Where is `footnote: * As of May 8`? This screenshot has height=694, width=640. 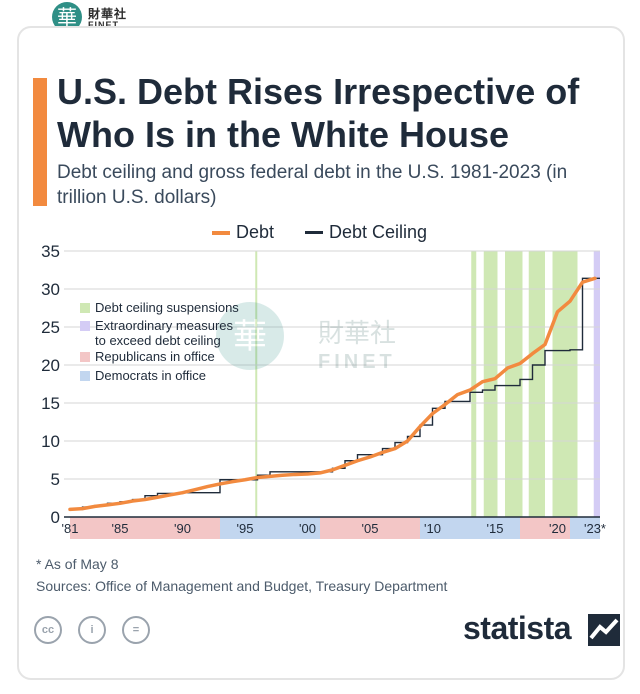 footnote: * As of May 8 is located at coordinates (77, 564).